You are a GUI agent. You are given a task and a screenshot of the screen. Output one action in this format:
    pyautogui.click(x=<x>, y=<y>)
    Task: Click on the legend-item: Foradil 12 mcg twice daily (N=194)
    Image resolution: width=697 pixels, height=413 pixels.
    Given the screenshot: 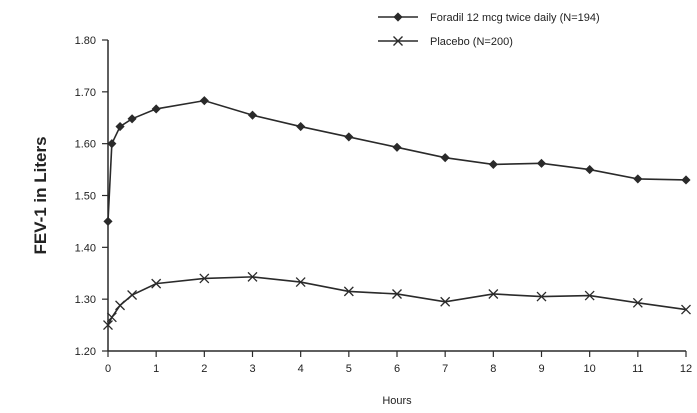 What is the action you would take?
    pyautogui.click(x=489, y=18)
    